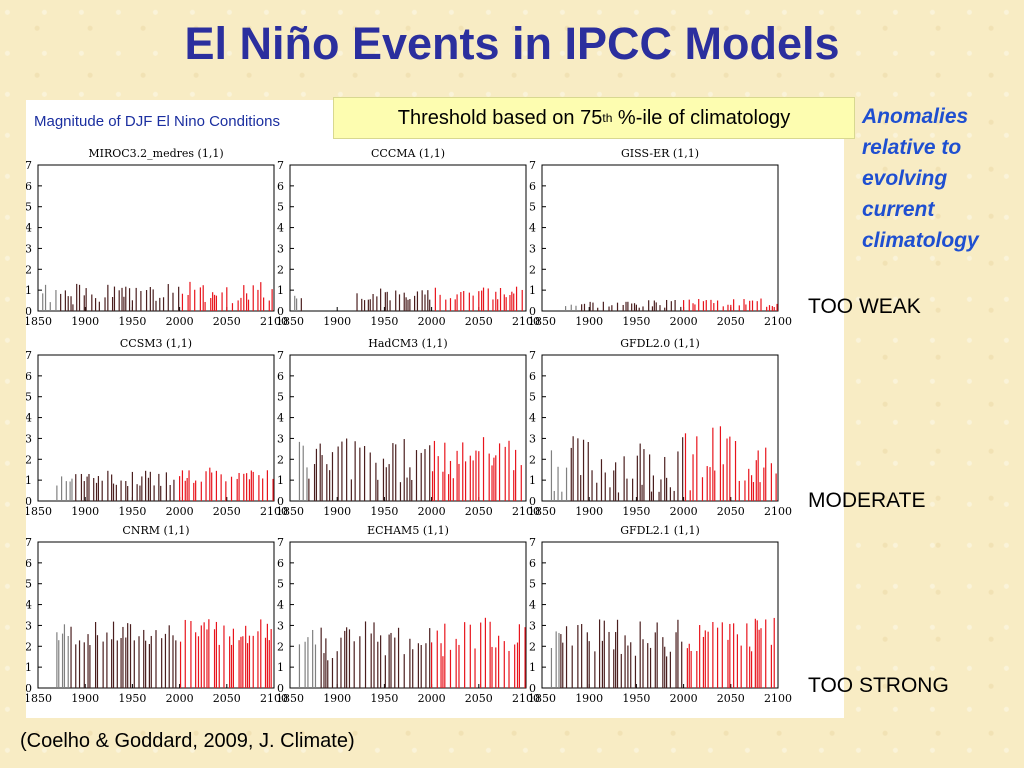 The height and width of the screenshot is (768, 1024). Describe the element at coordinates (408, 530) in the screenshot. I see `panel-title: ECHAM5 (1,1)` at that location.